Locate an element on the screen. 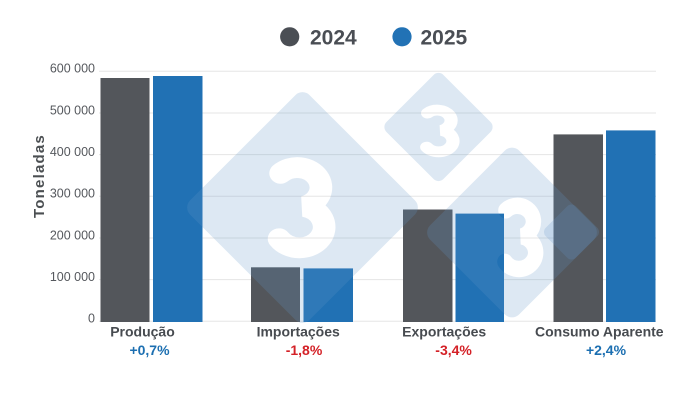 This screenshot has height=400, width=700. svg-text: -3,4% is located at coordinates (453, 350).